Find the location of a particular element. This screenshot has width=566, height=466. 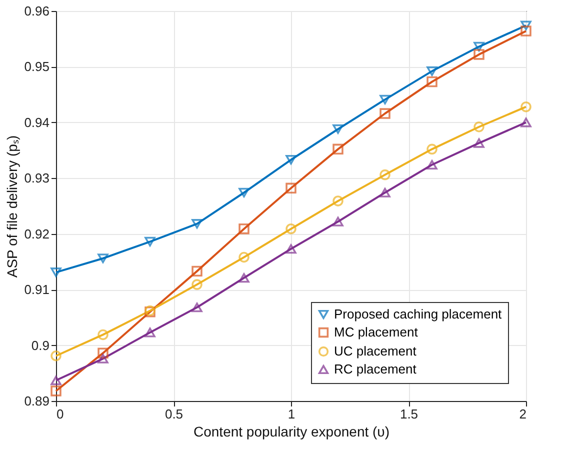

x-tick-label: 0.5 is located at coordinates (174, 414).